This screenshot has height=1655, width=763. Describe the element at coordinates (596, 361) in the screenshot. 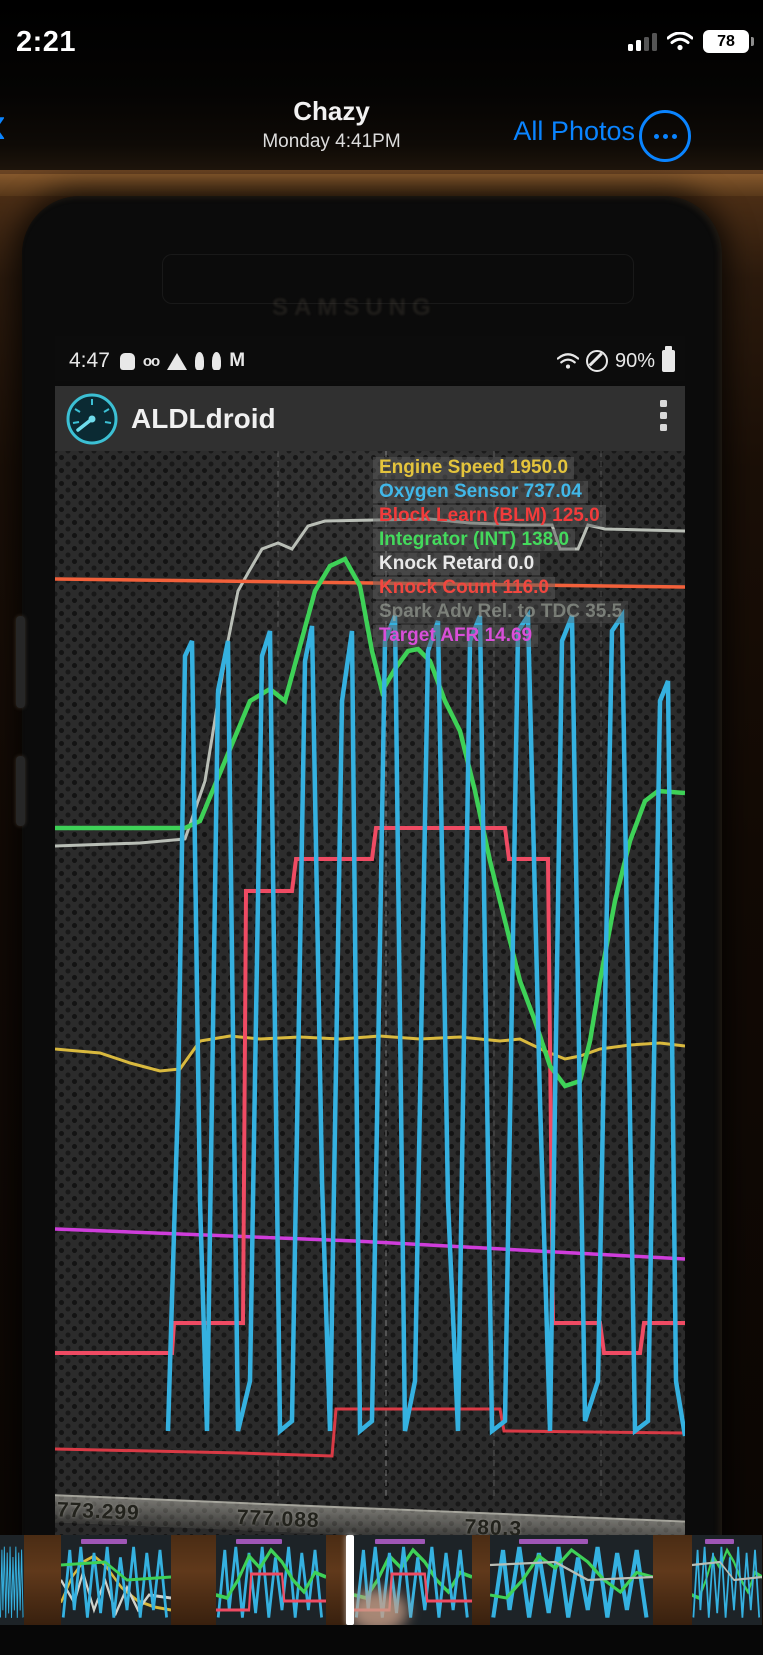

I see `no-signal-icon` at that location.